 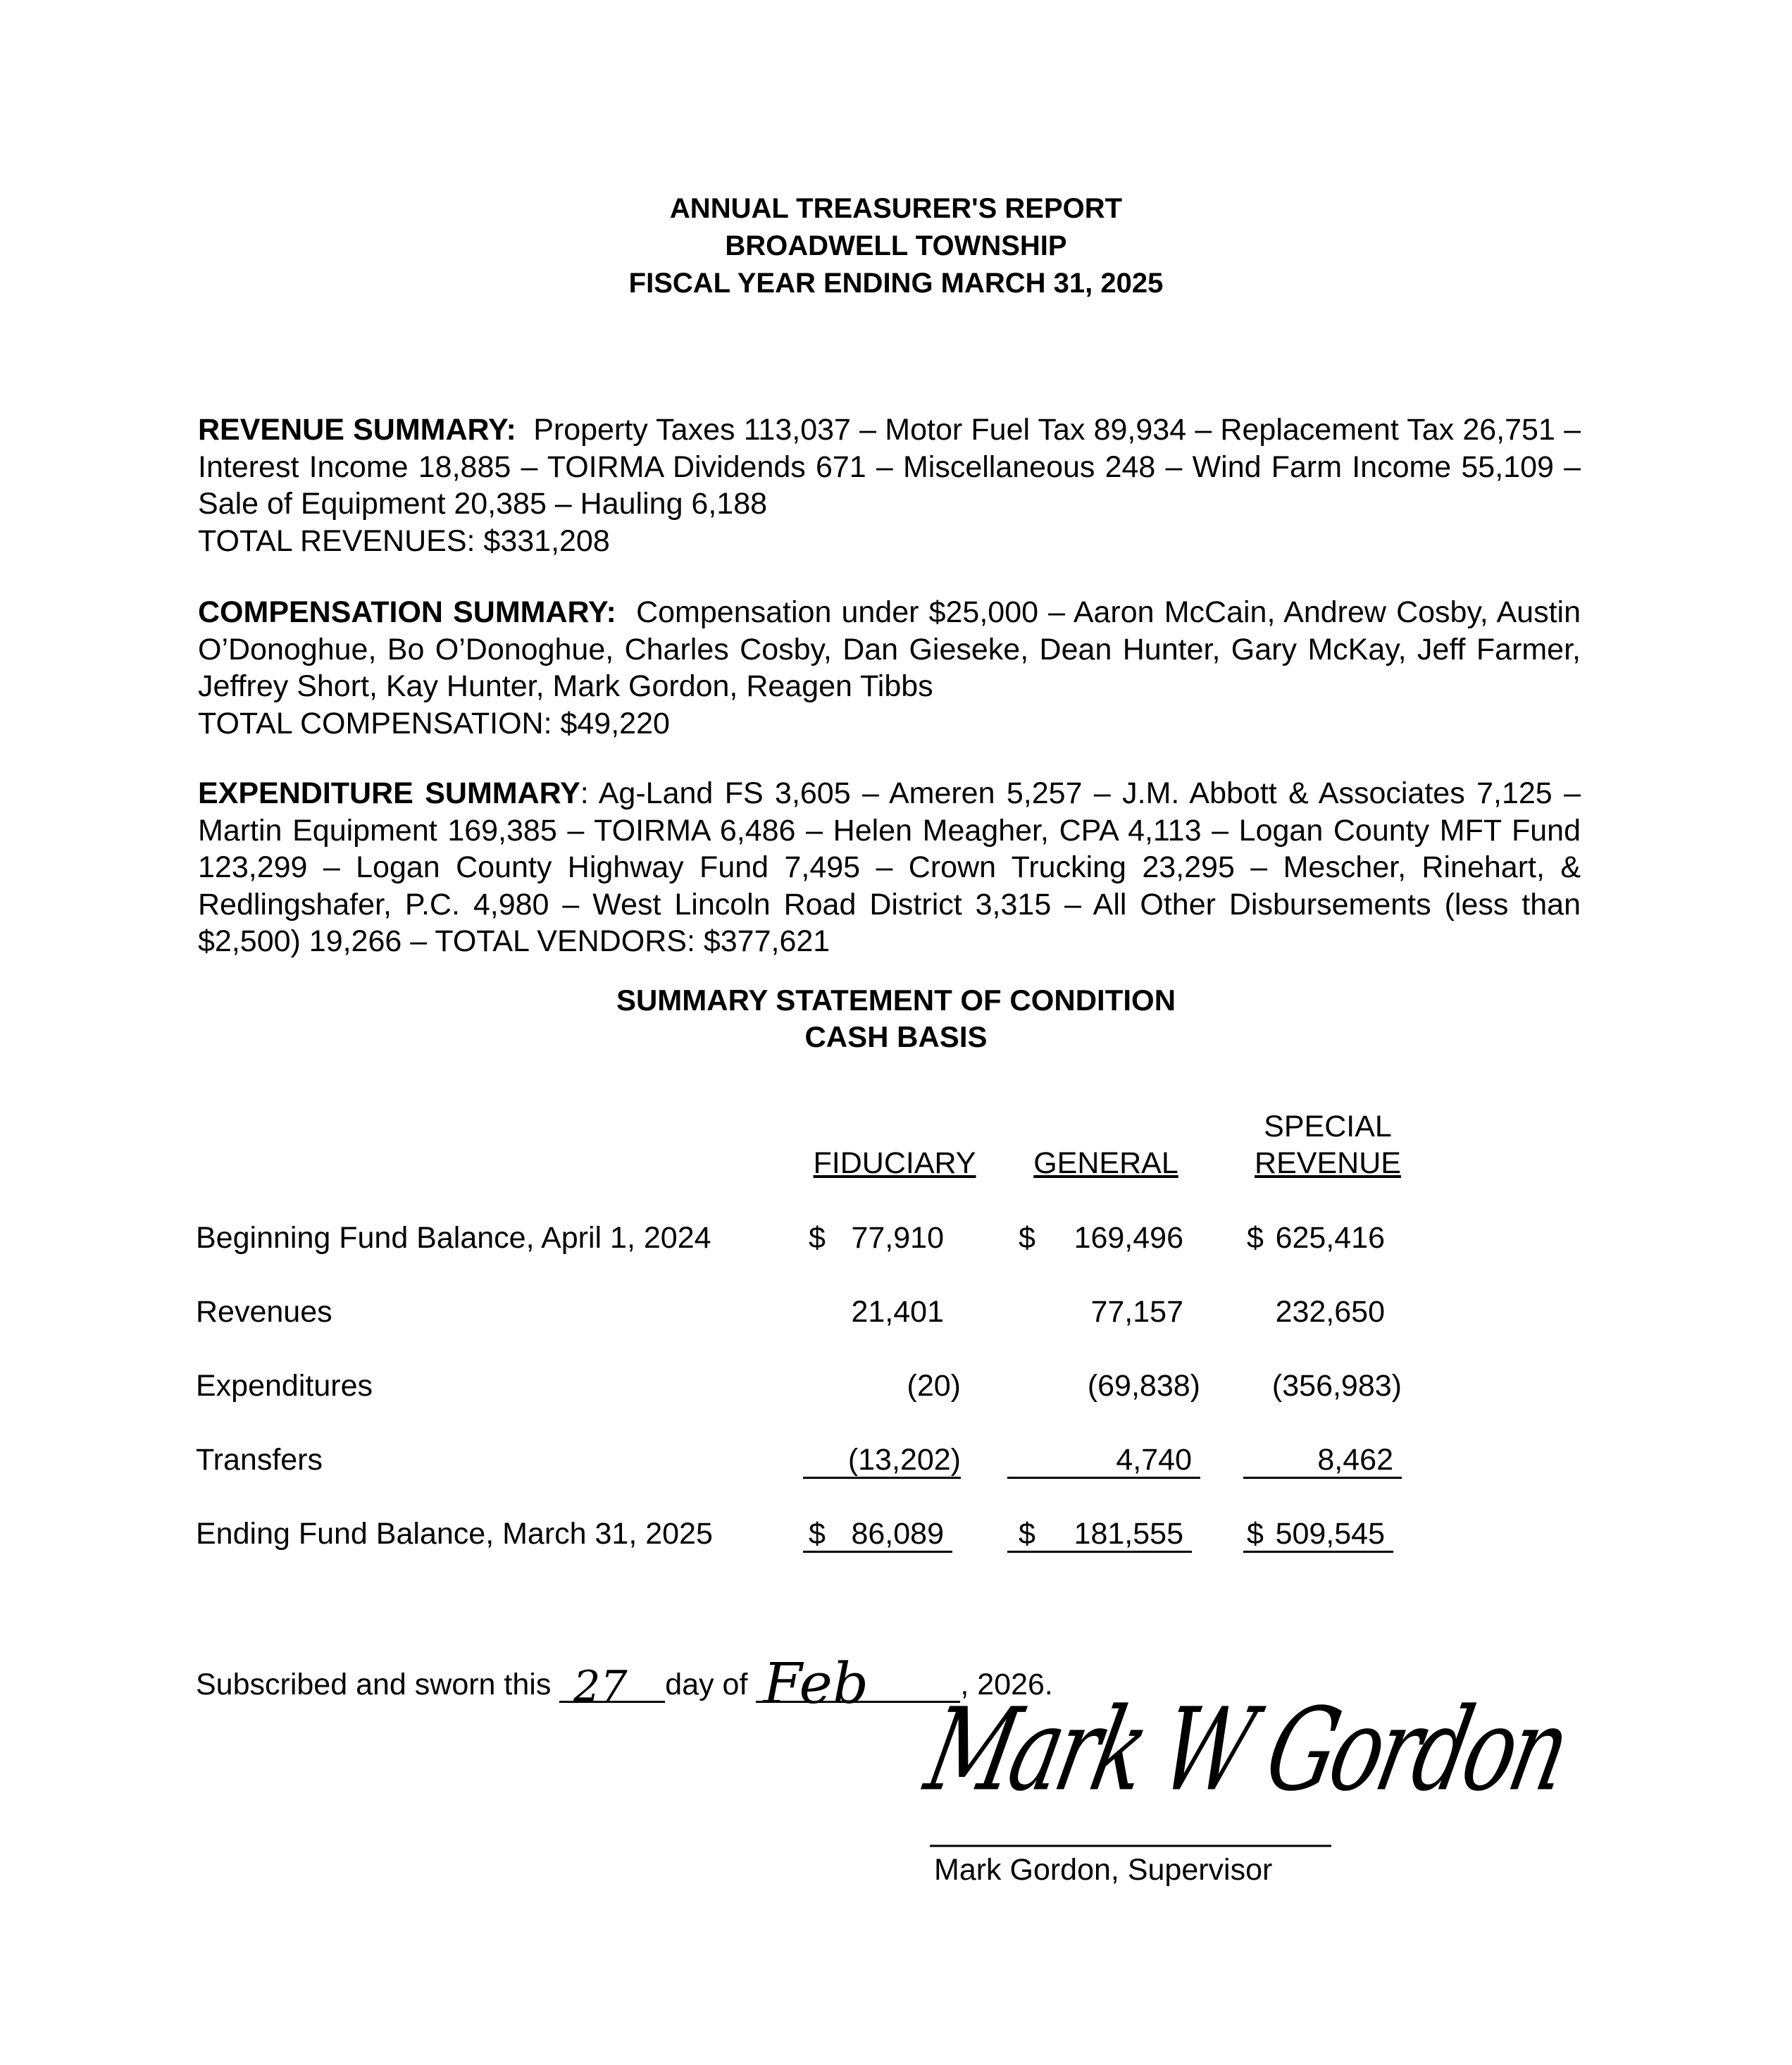 I want to click on cell-fiduciary: $86,089, so click(x=877, y=1534).